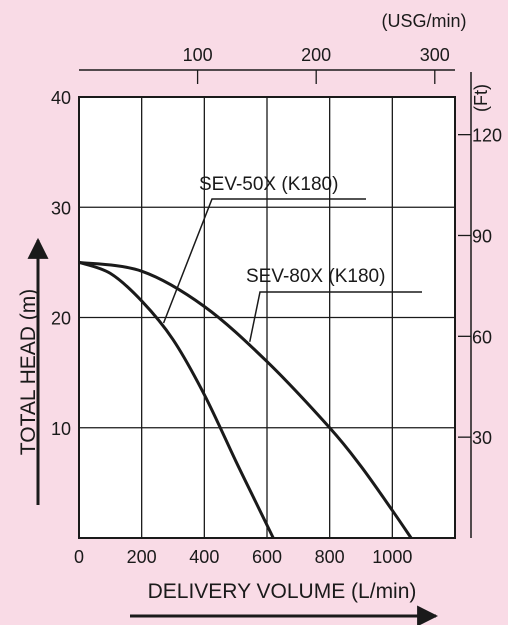 This screenshot has height=625, width=508. What do you see at coordinates (482, 337) in the screenshot?
I see `secondary-y-tick-label: 60` at bounding box center [482, 337].